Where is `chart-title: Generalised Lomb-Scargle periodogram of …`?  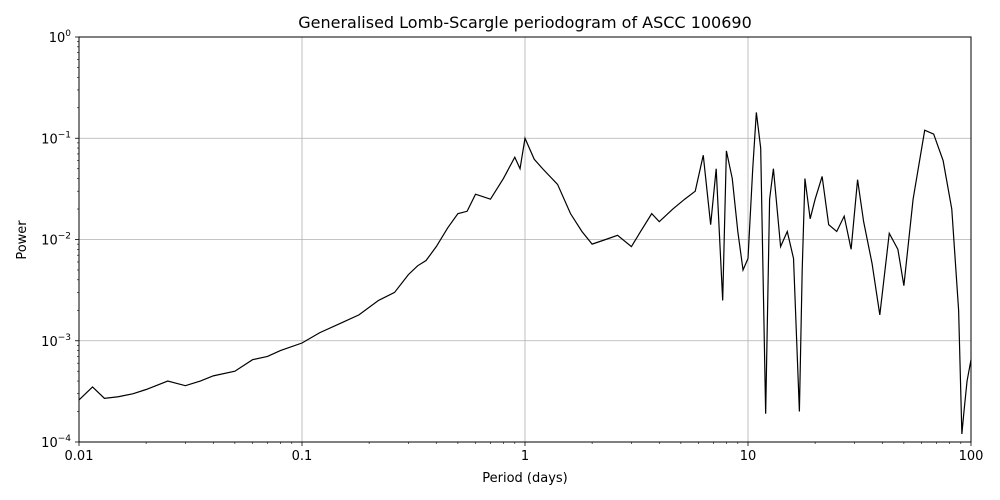
chart-title: Generalised Lomb-Scargle periodogram of … is located at coordinates (525, 22).